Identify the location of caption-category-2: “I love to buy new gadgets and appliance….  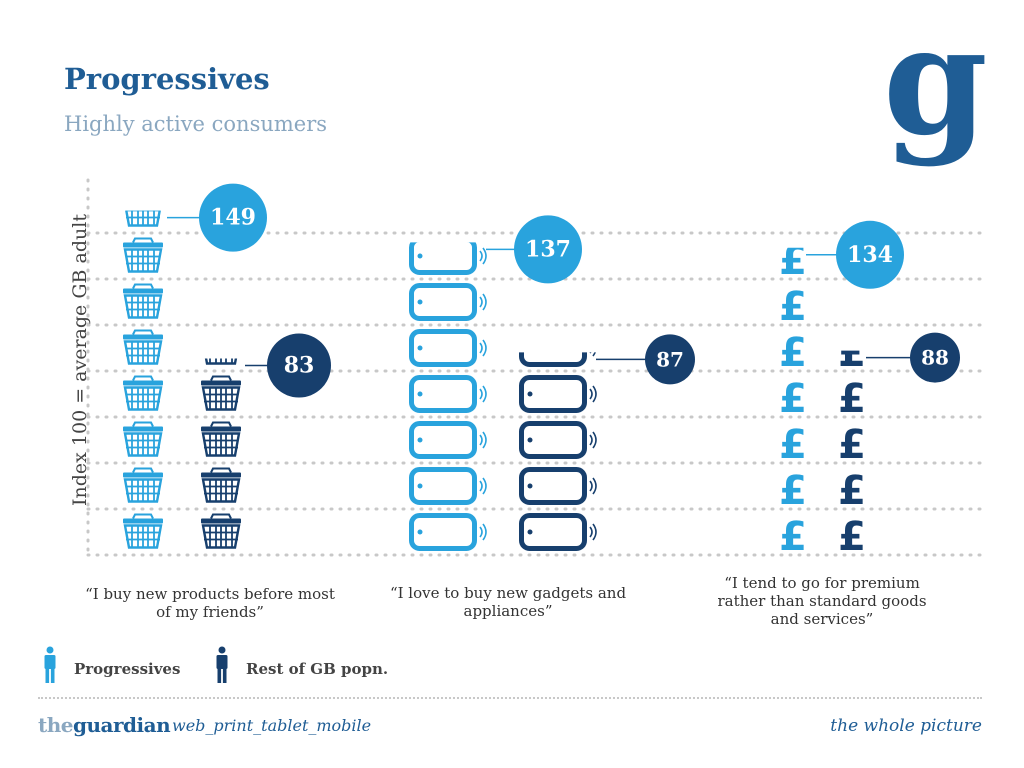
(508, 602).